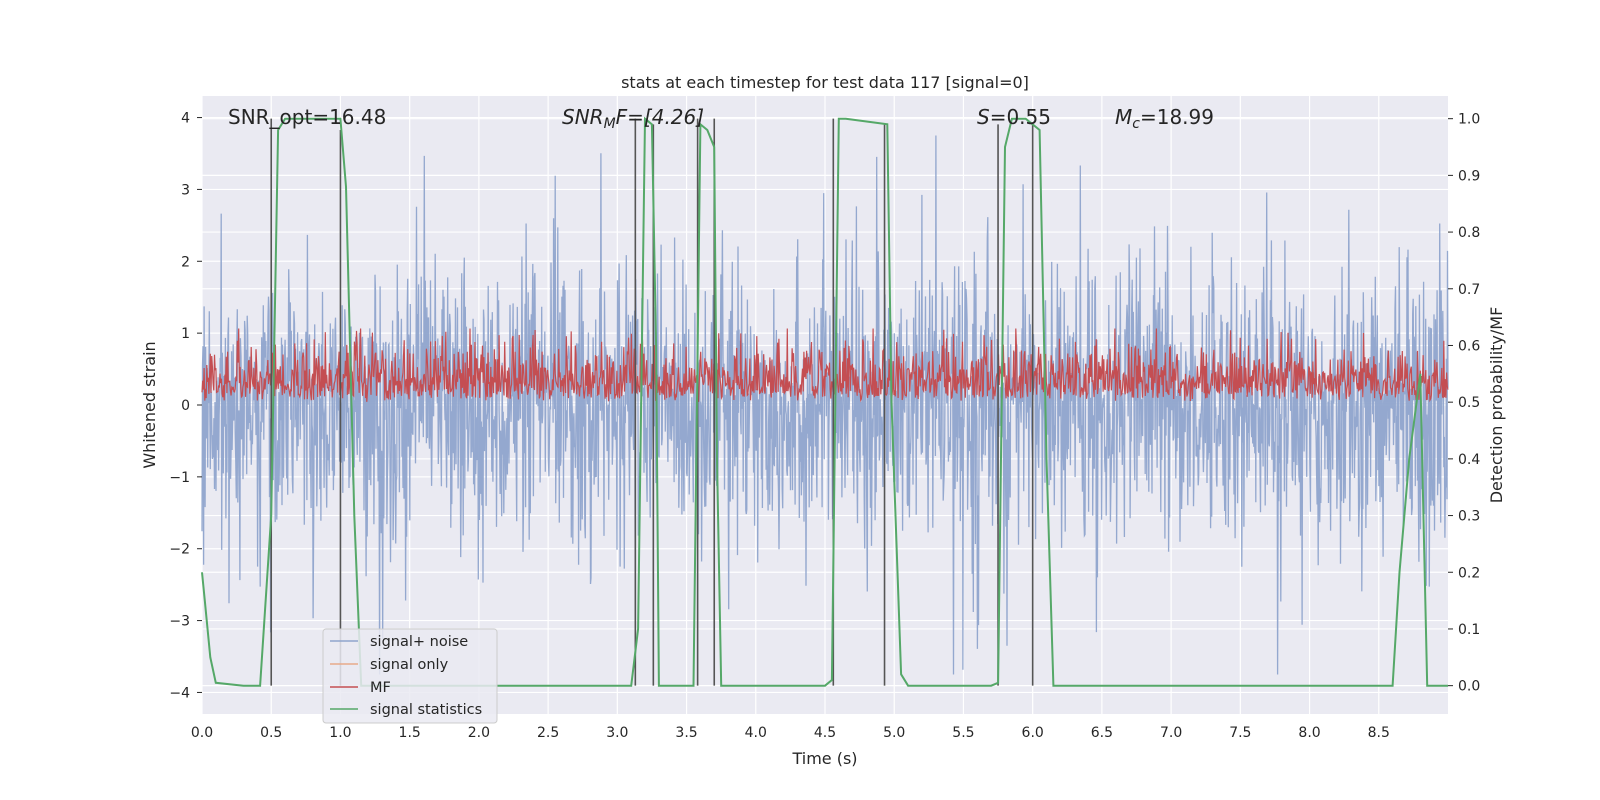 The width and height of the screenshot is (1600, 800). What do you see at coordinates (1033, 733) in the screenshot?
I see `x-tick-label: 6.0` at bounding box center [1033, 733].